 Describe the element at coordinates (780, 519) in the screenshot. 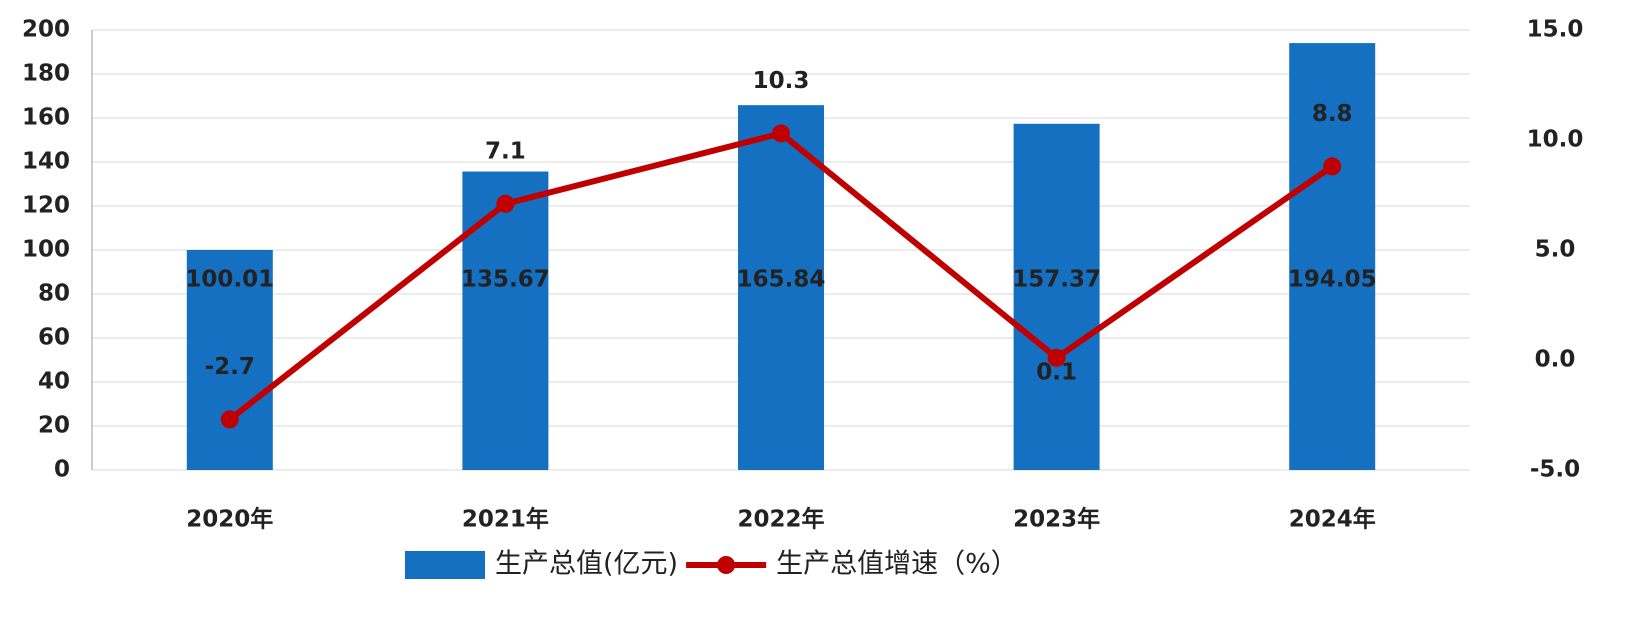

I see `x-tick-label: 2022年` at that location.